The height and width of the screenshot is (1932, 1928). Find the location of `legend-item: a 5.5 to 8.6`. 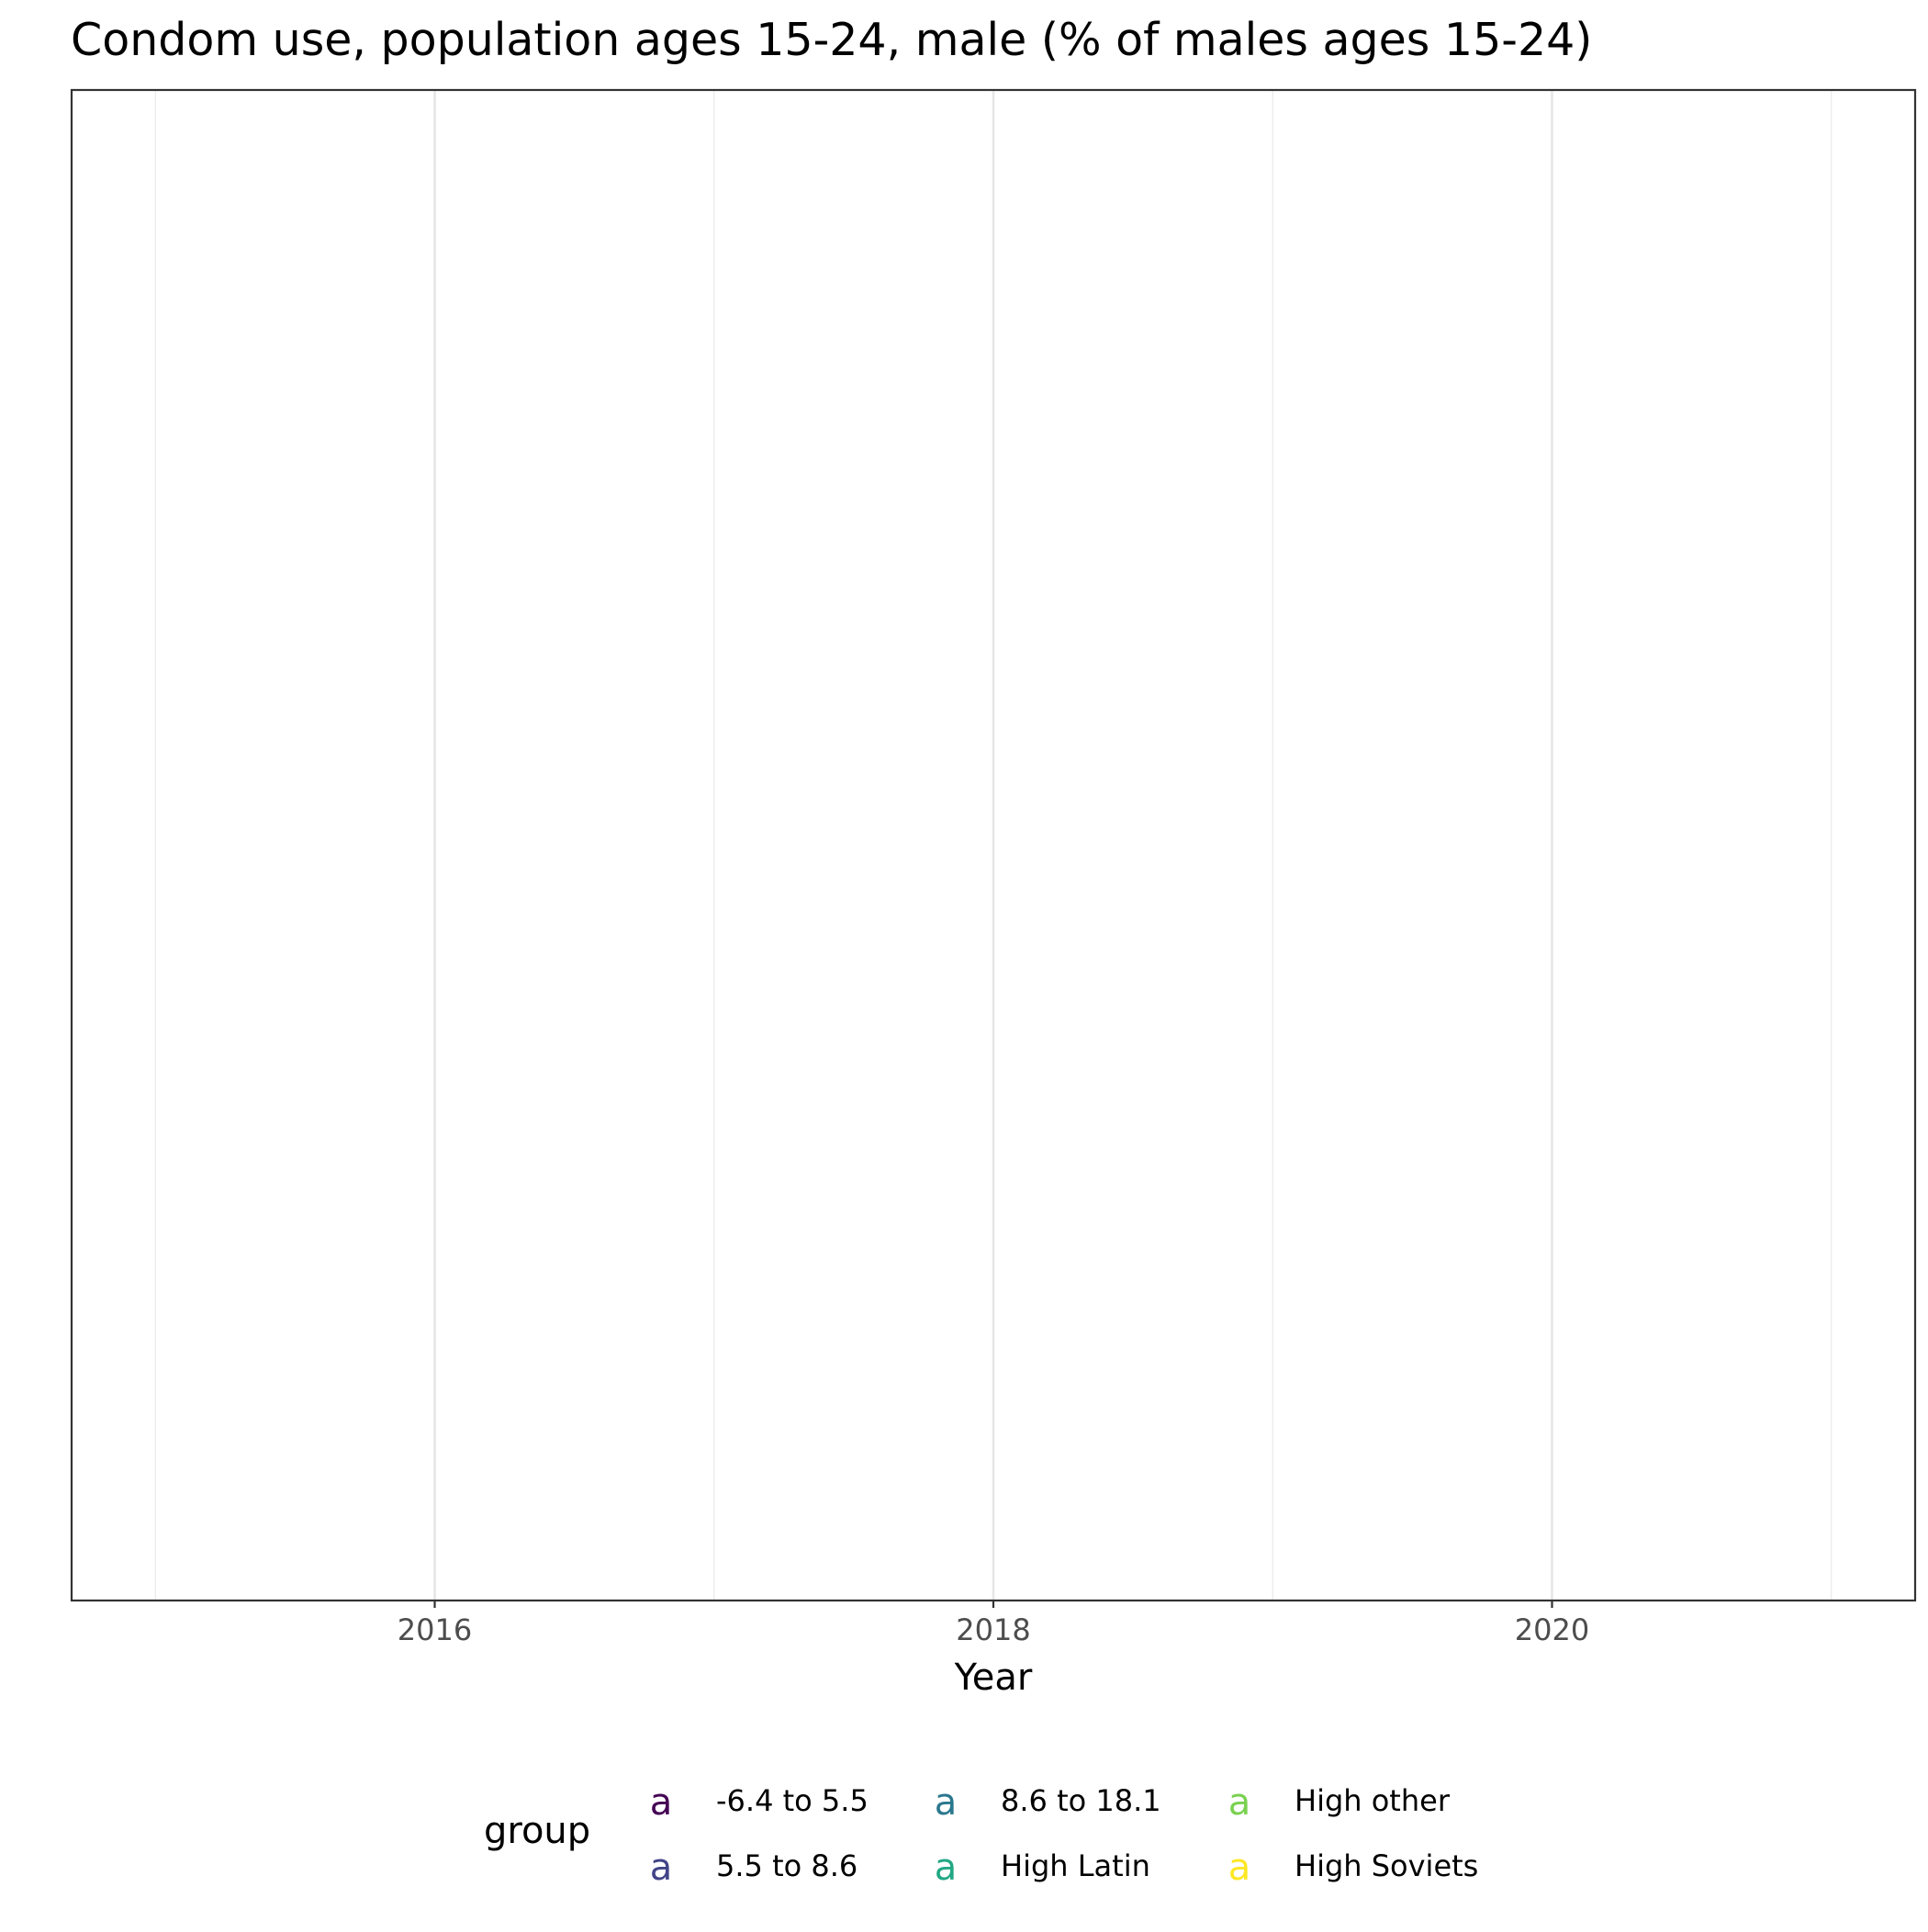

legend-item: a 5.5 to 8.6 is located at coordinates (754, 1868).